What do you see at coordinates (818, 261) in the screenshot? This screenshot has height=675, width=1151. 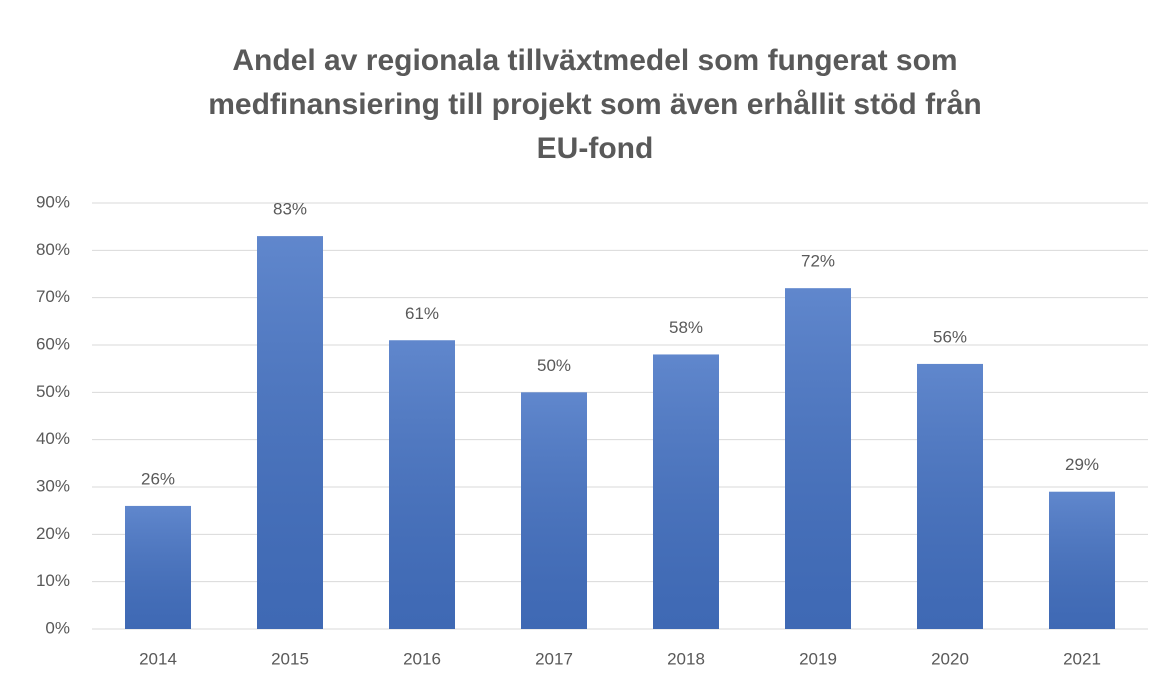 I see `data-label: 72%` at bounding box center [818, 261].